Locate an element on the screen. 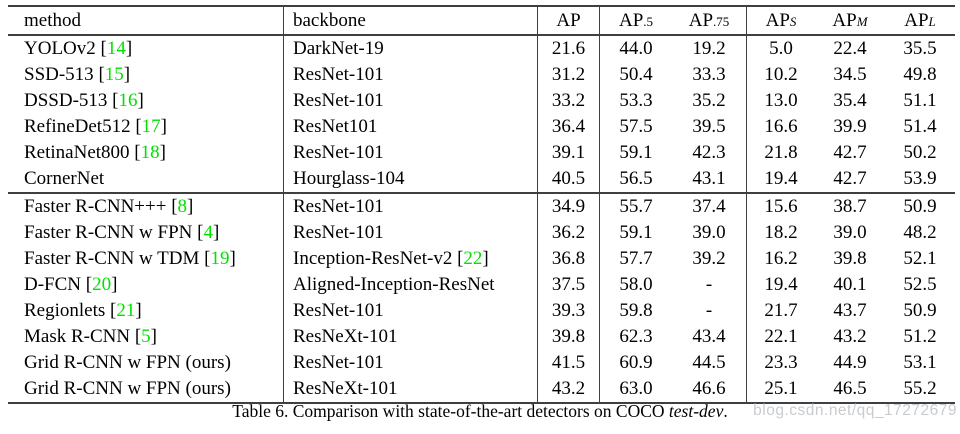 The width and height of the screenshot is (960, 434). value-cell: 35.4 is located at coordinates (850, 100).